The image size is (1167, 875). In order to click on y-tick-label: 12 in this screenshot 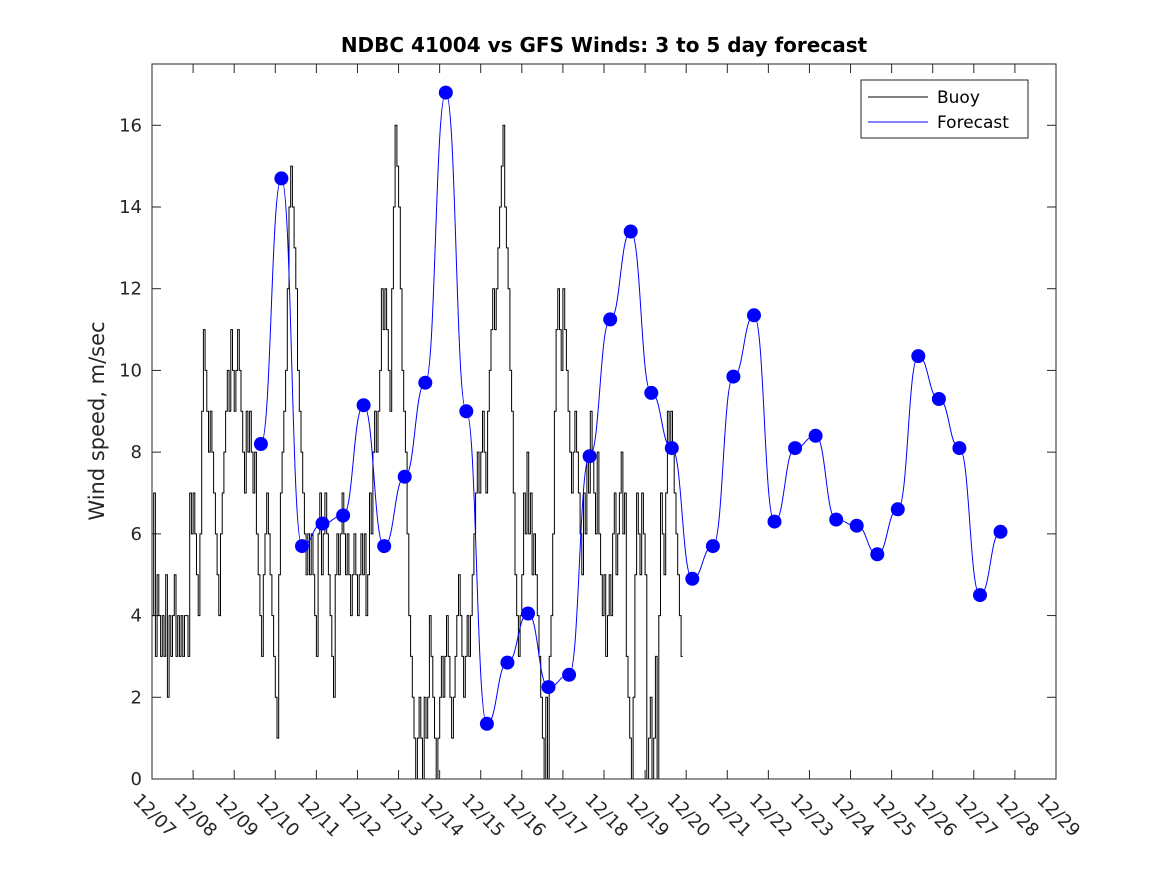, I will do `click(130, 289)`.